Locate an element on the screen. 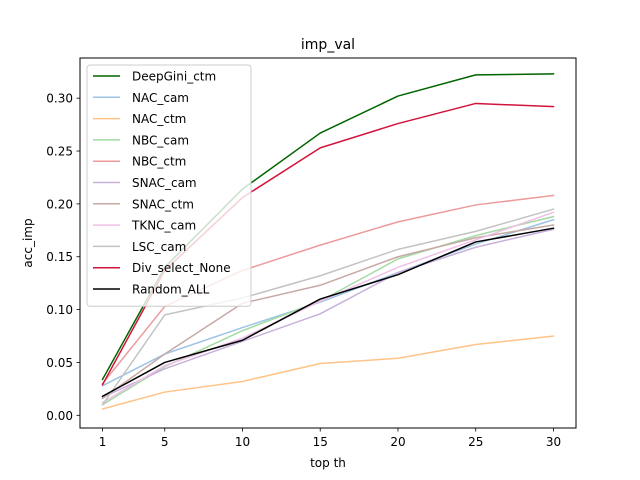 The image size is (640, 480). legend-item: SNAC_cam is located at coordinates (145, 183).